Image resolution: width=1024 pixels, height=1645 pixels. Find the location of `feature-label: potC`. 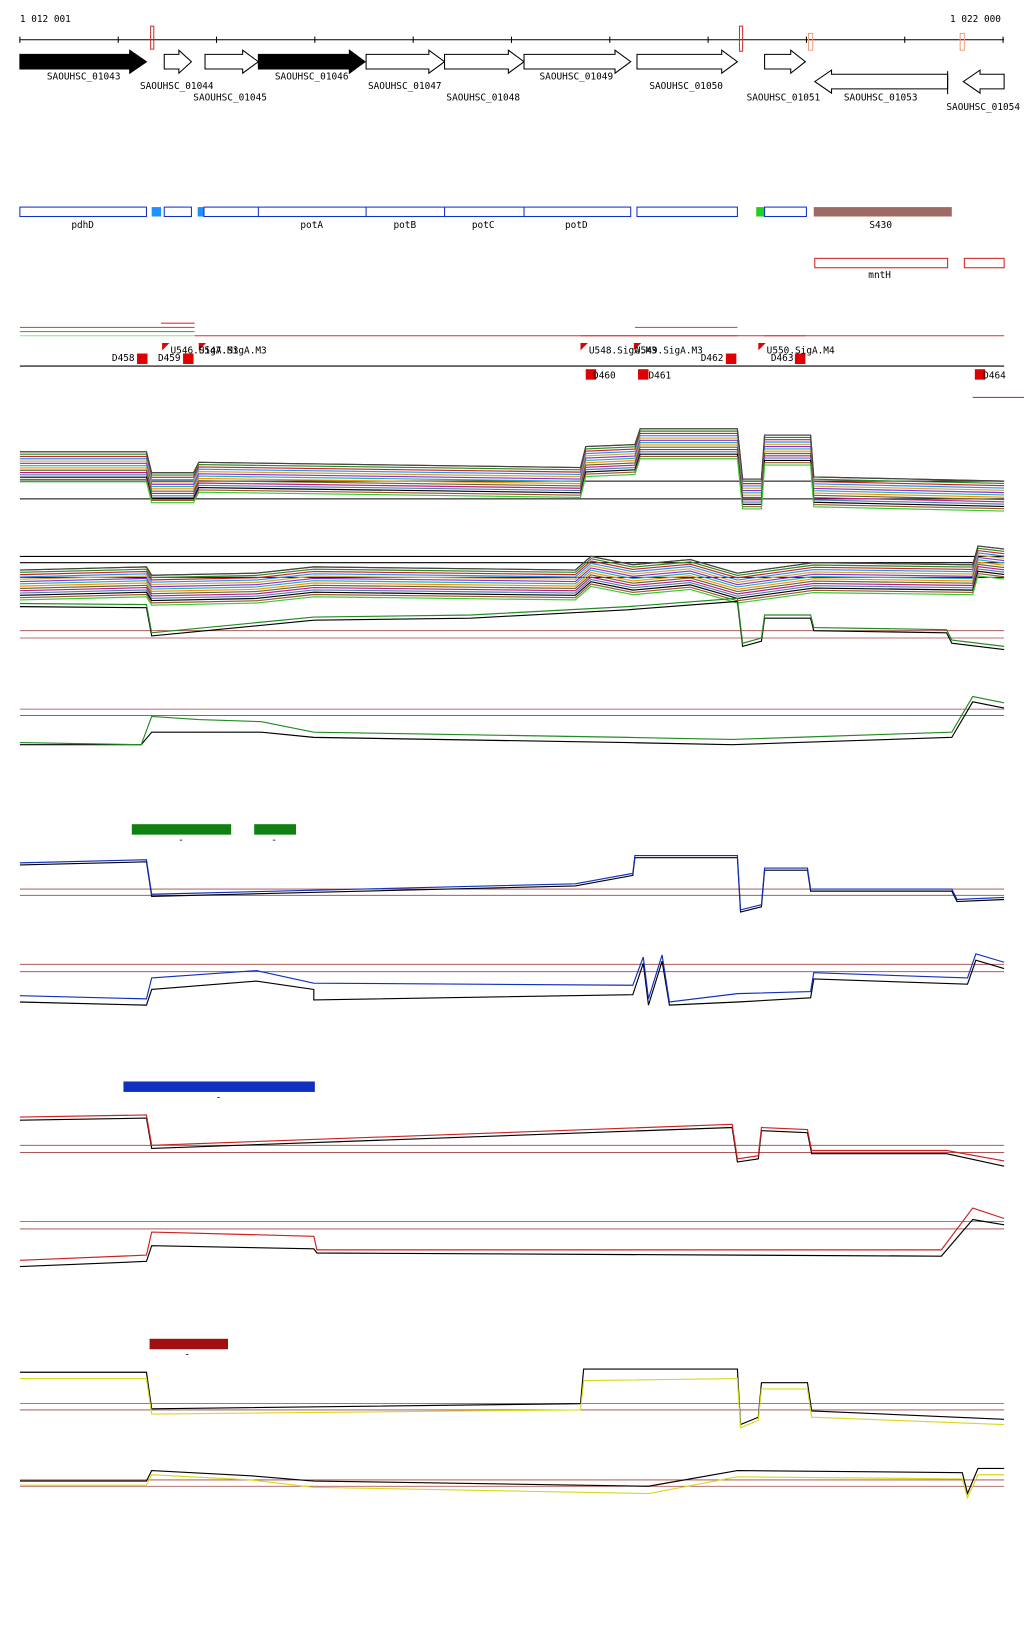

feature-label: potC is located at coordinates (483, 225).